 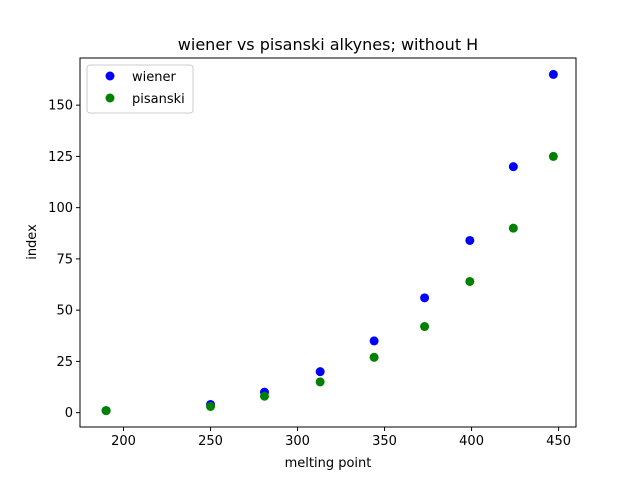 I want to click on x-tick-label: 350, so click(x=384, y=441).